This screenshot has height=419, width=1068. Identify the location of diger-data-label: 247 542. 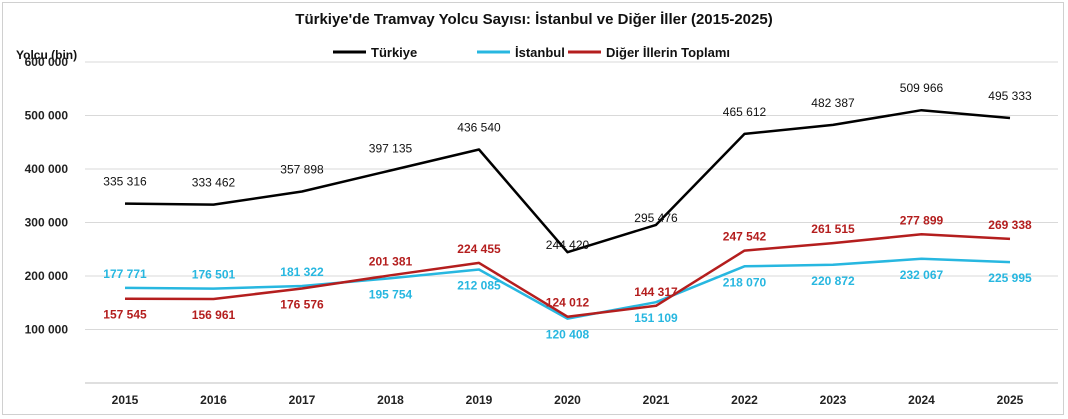
(745, 237).